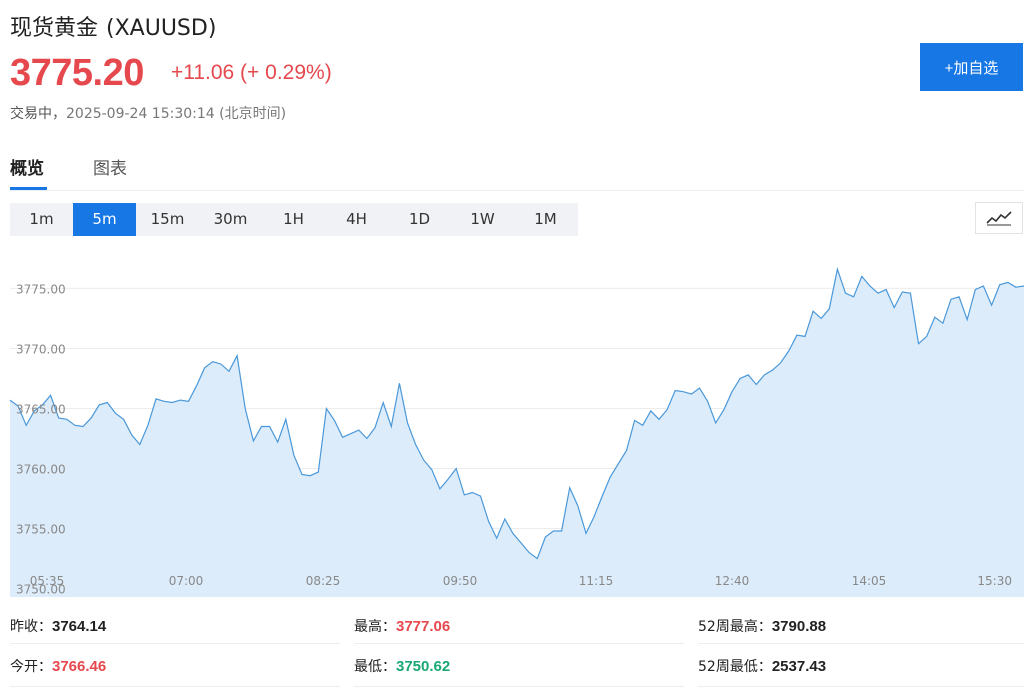  Describe the element at coordinates (423, 666) in the screenshot. I see `stat-value: 3750.62` at that location.